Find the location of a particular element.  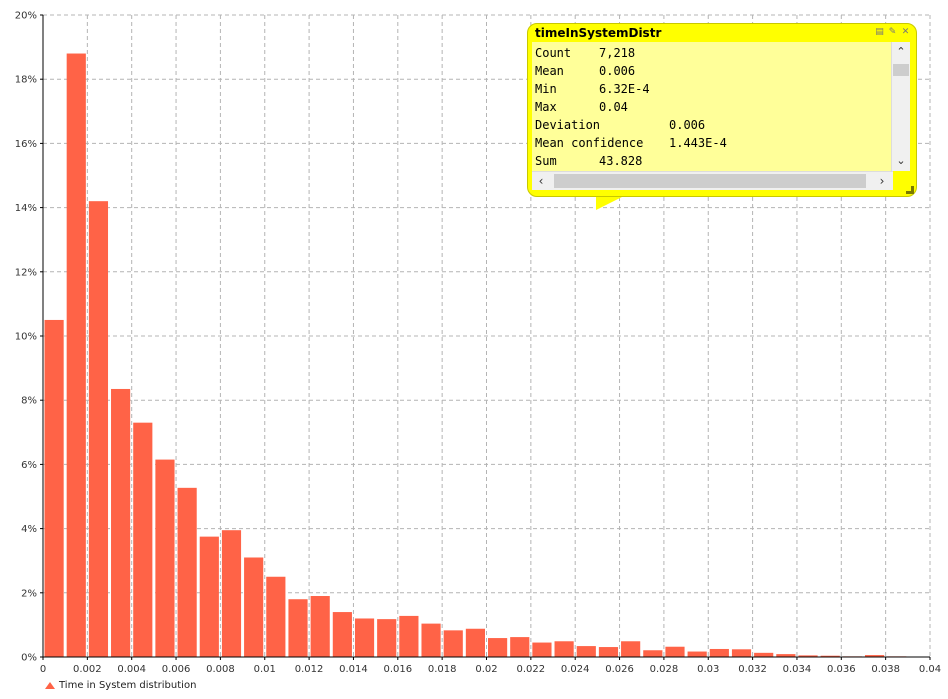

y-tick-labels: 0% 2% 4% 6% 8% 10% 12% 14% 16% 18% 20% is located at coordinates (26, 337).